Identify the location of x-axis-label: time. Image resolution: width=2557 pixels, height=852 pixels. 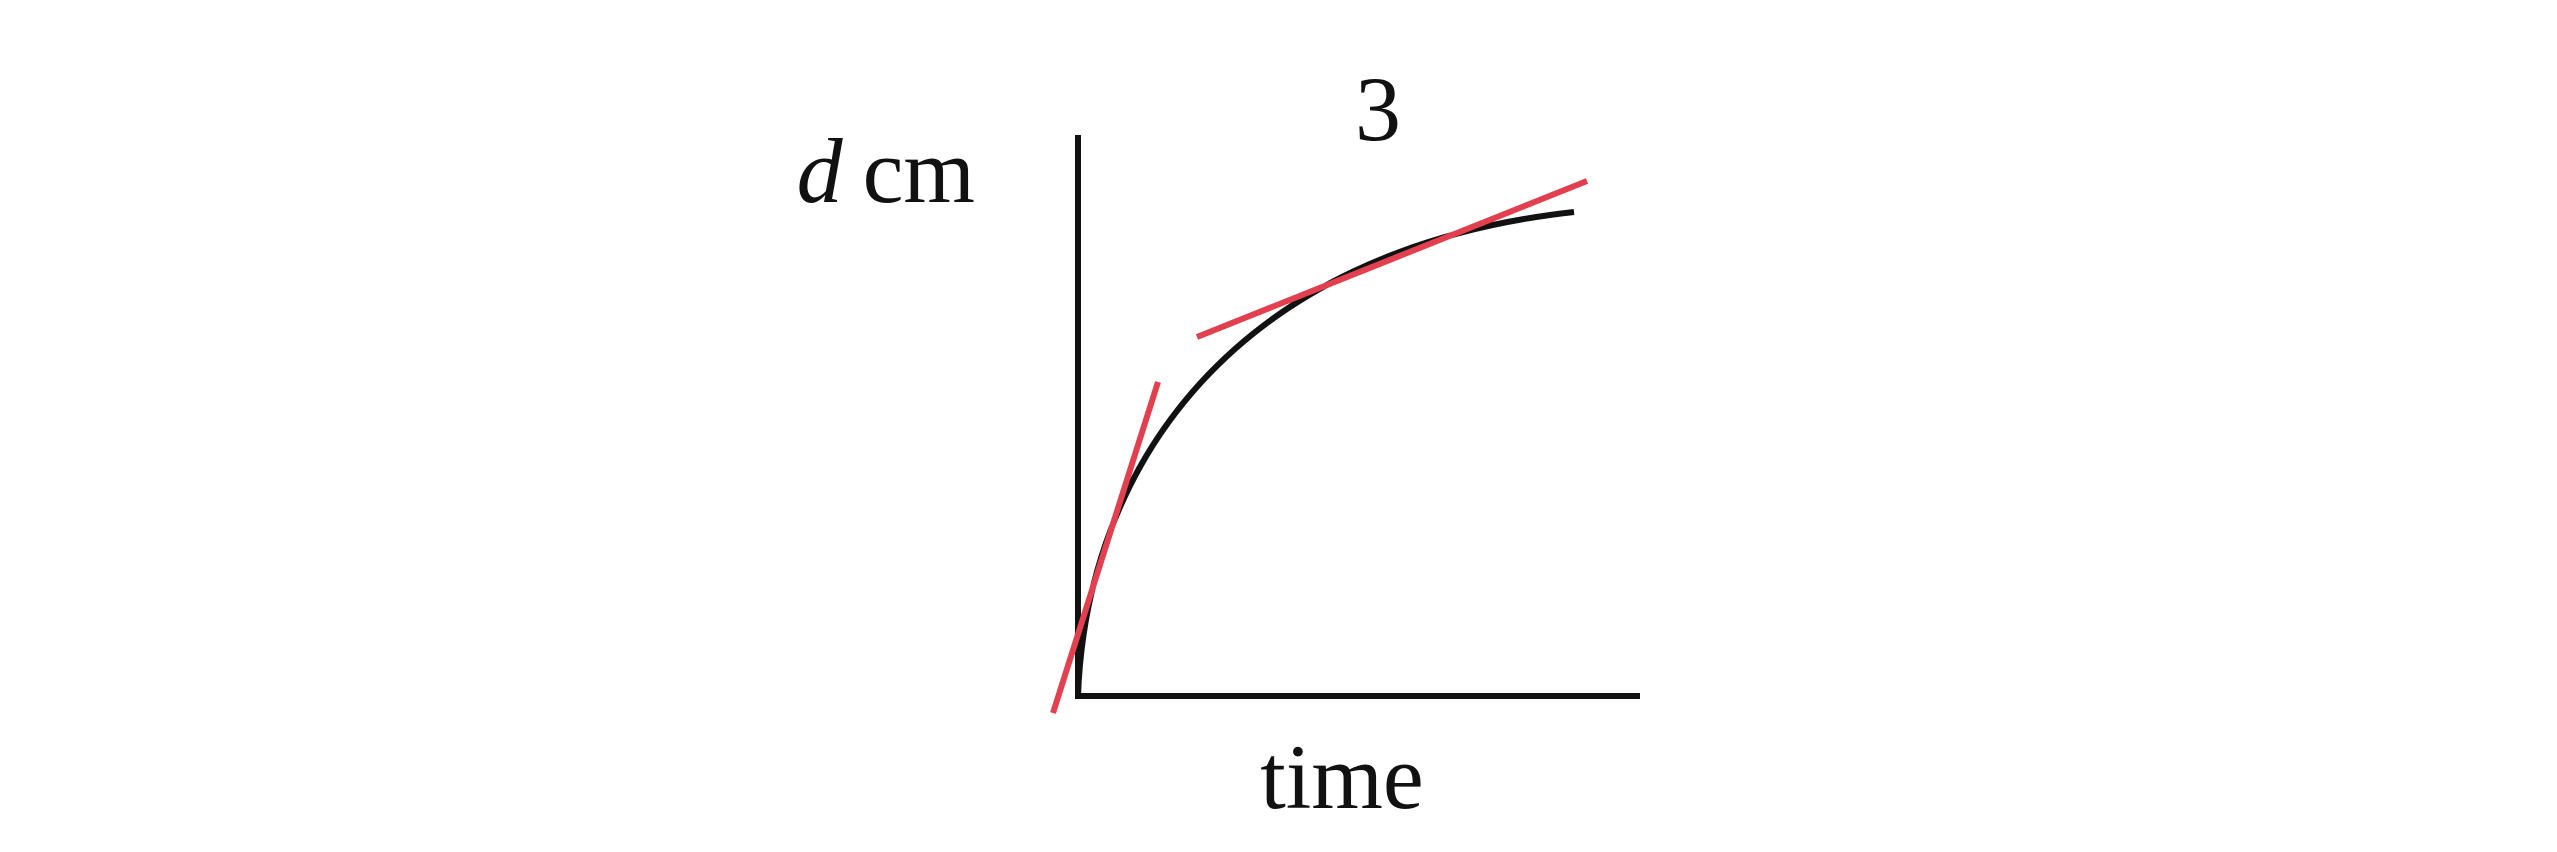
(1342, 777).